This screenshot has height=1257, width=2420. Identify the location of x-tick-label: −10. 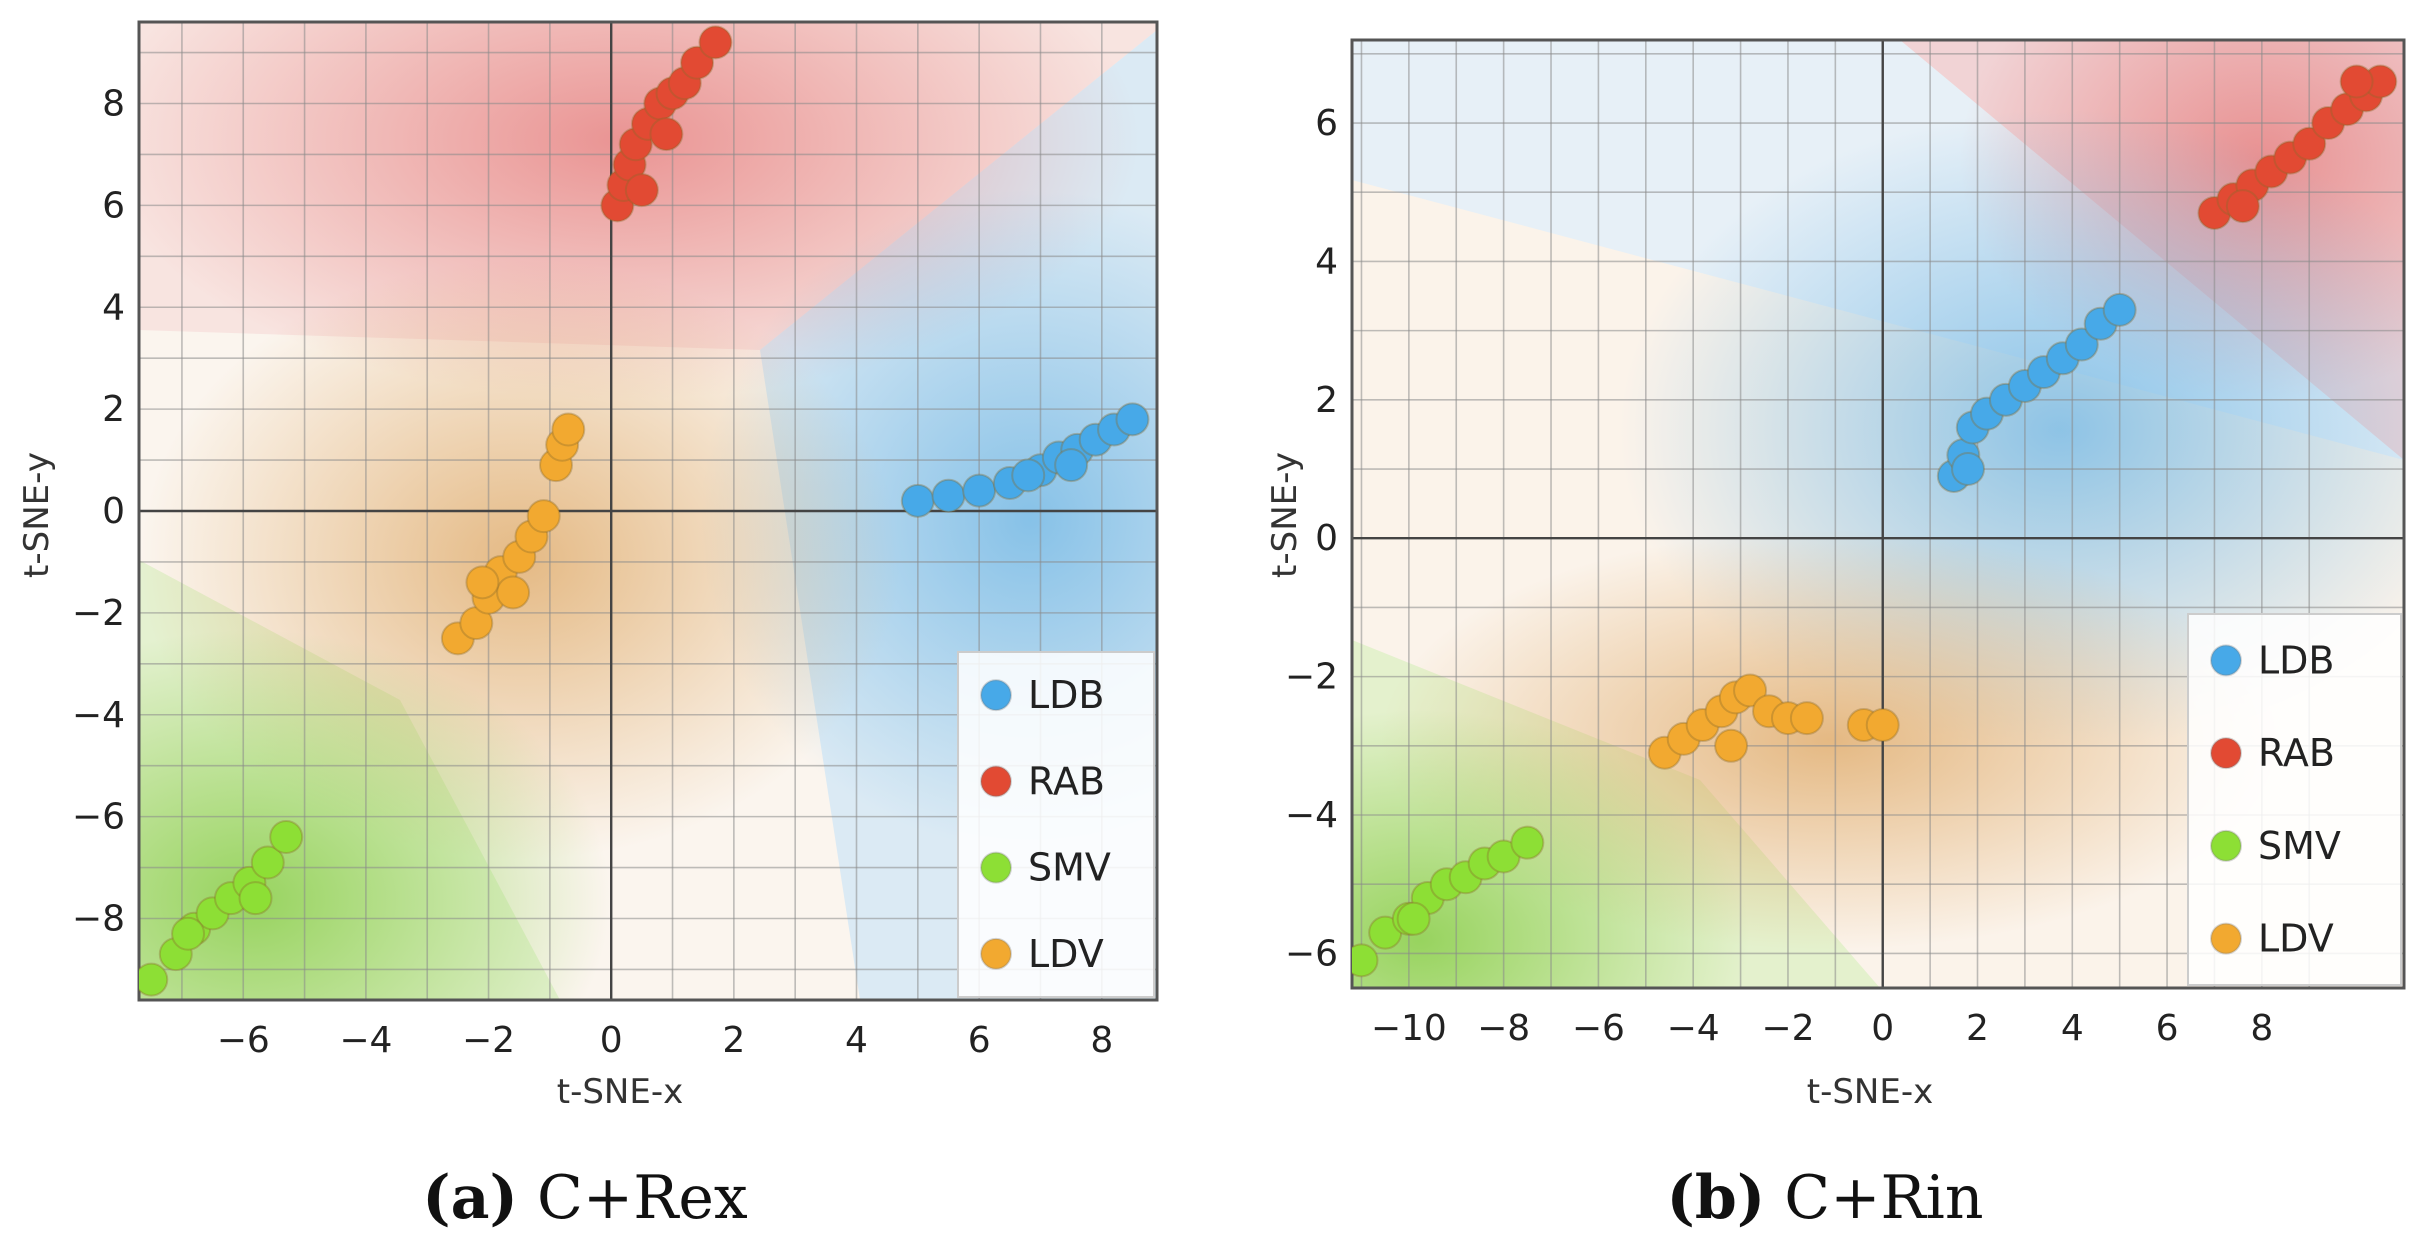
(1409, 1028).